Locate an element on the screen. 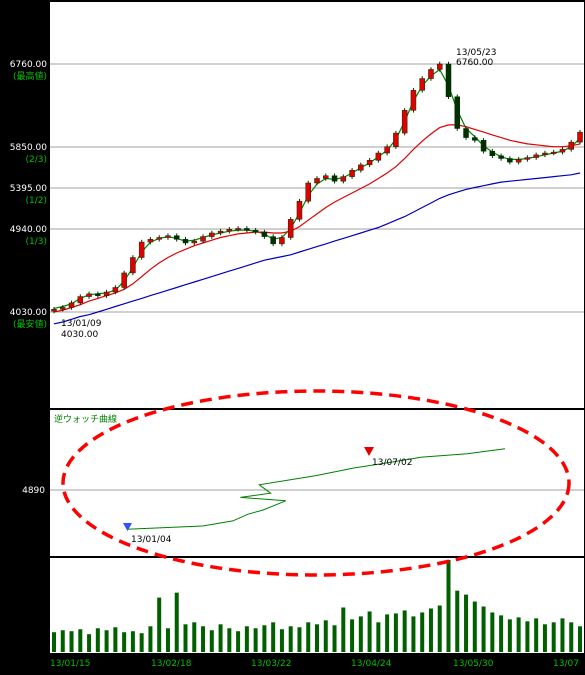  x-axis-label-5: 13/07 is located at coordinates (566, 664).